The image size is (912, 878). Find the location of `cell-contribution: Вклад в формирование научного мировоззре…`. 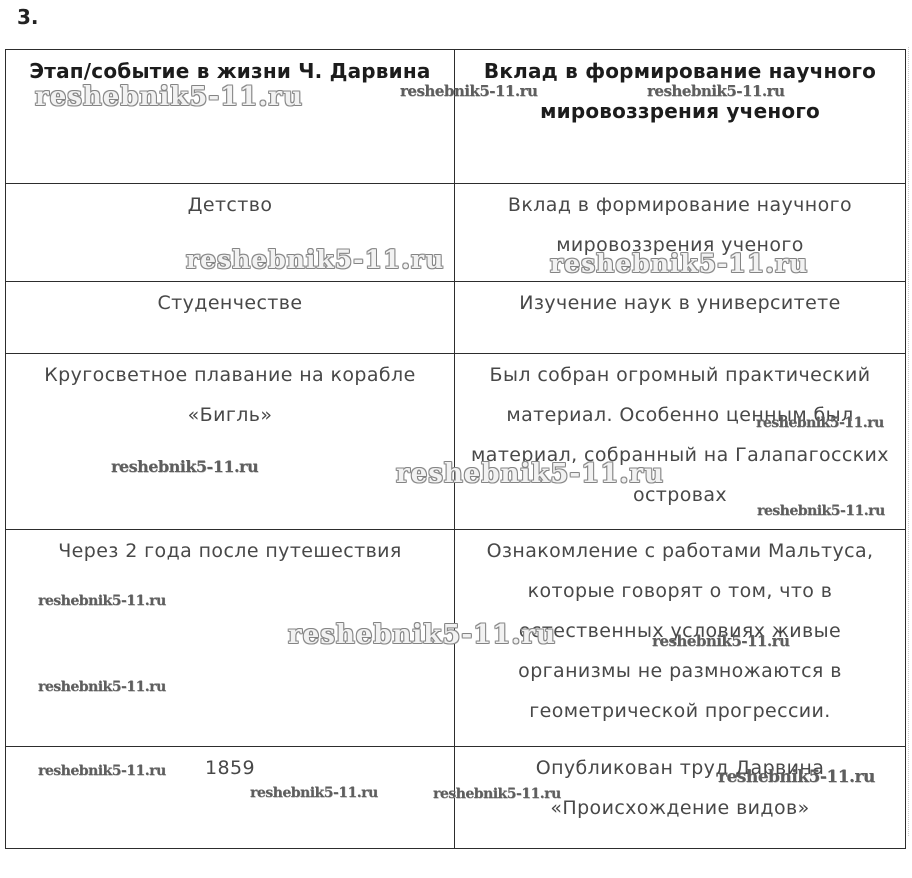

cell-contribution: Вклад в формирование научного мировоззре… is located at coordinates (680, 232).